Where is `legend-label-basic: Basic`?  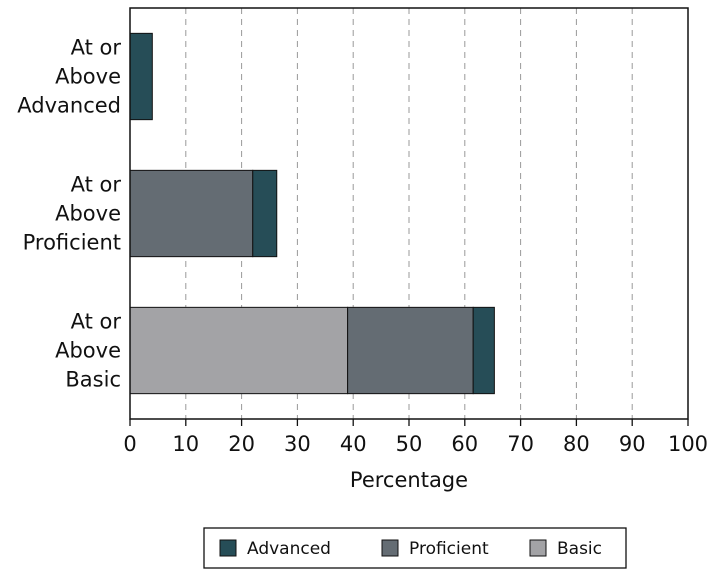 legend-label-basic: Basic is located at coordinates (579, 549).